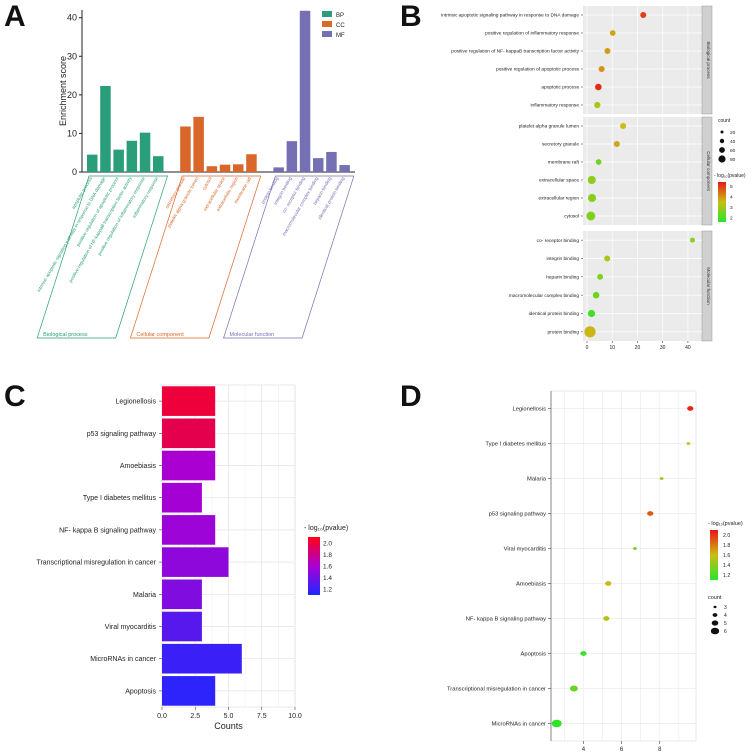  What do you see at coordinates (560, 88) in the screenshot?
I see `b-y-label-apoptotic-process: apoptotic process` at bounding box center [560, 88].